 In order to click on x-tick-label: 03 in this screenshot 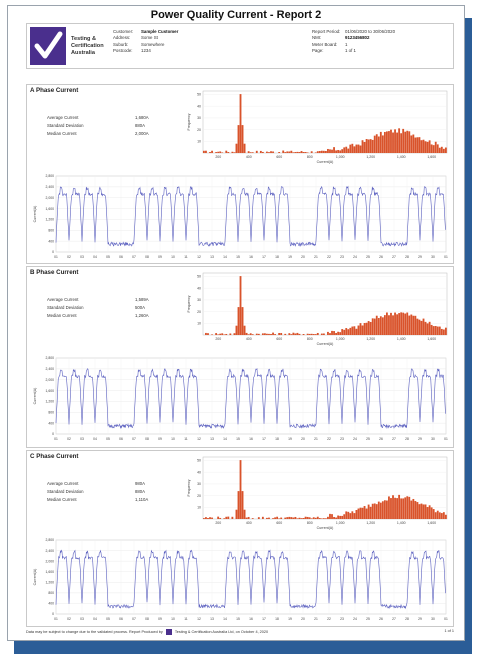, I will do `click(82, 257)`.